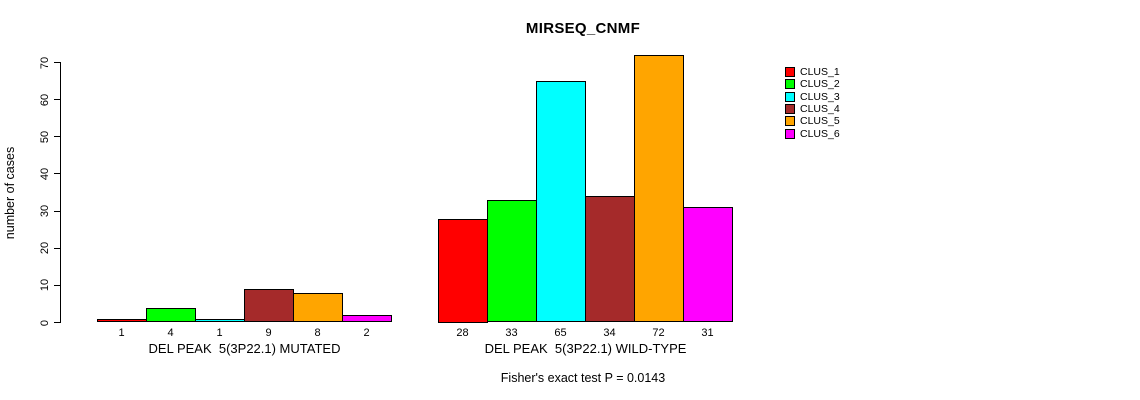 Image resolution: width=1140 pixels, height=400 pixels. I want to click on legend-label: CLUS_1, so click(820, 72).